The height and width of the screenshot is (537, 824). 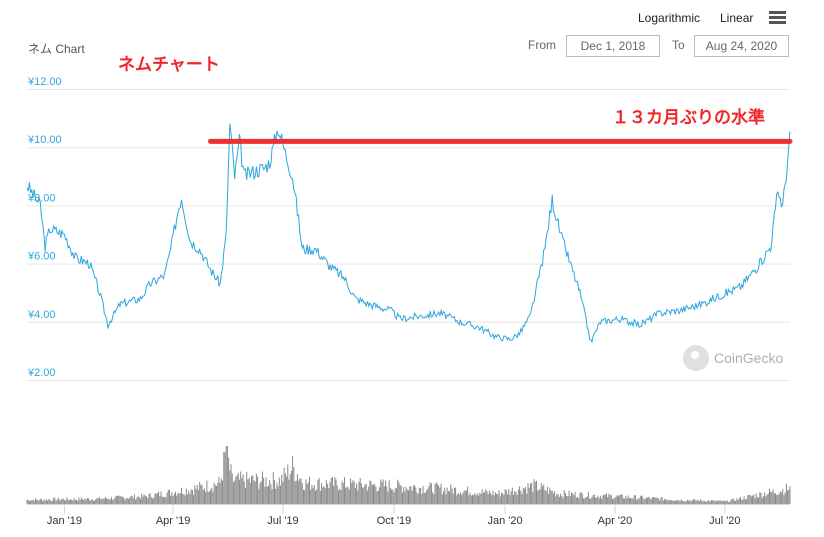 What do you see at coordinates (669, 18) in the screenshot?
I see `logarithmic-toggle: Logarithmic` at bounding box center [669, 18].